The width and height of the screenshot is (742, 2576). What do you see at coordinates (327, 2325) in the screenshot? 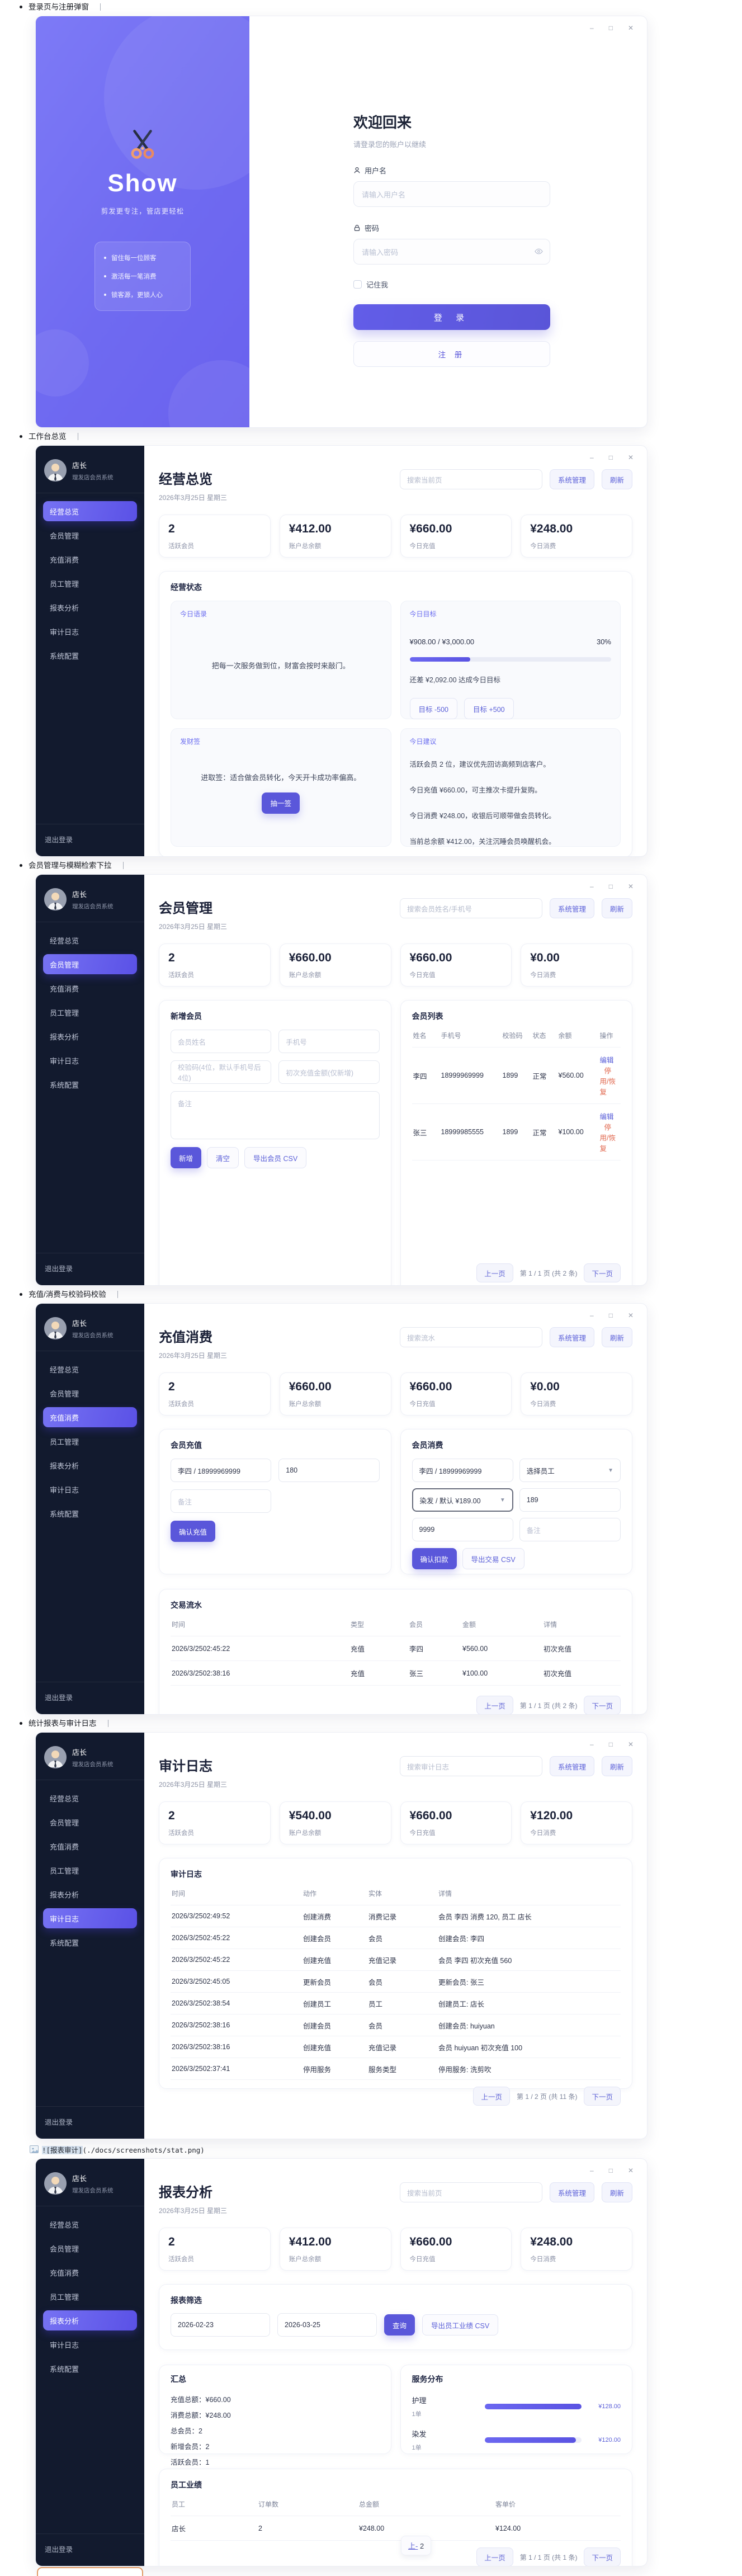
I see `date-to-input: 2026-03-25` at bounding box center [327, 2325].